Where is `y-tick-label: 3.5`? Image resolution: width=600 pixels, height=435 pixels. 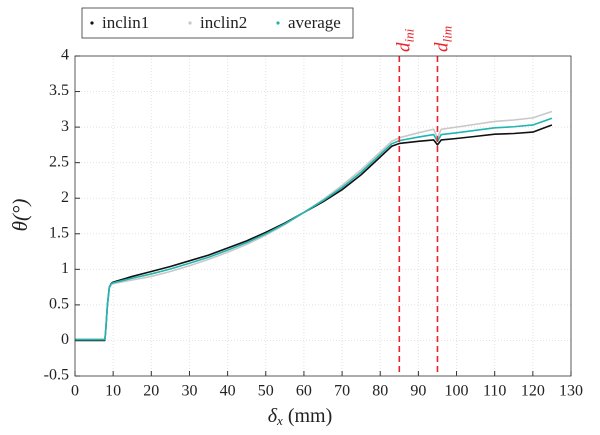
y-tick-label: 3.5 is located at coordinates (59, 90).